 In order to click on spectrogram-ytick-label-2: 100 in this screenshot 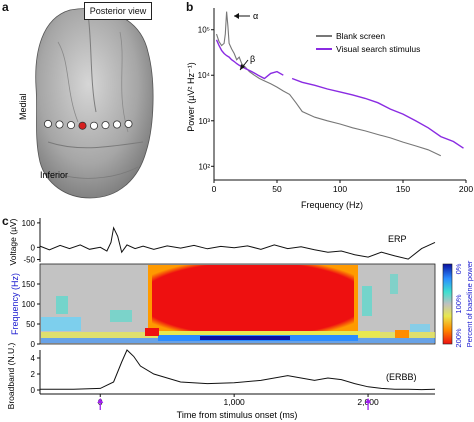, I will do `click(29, 304)`.